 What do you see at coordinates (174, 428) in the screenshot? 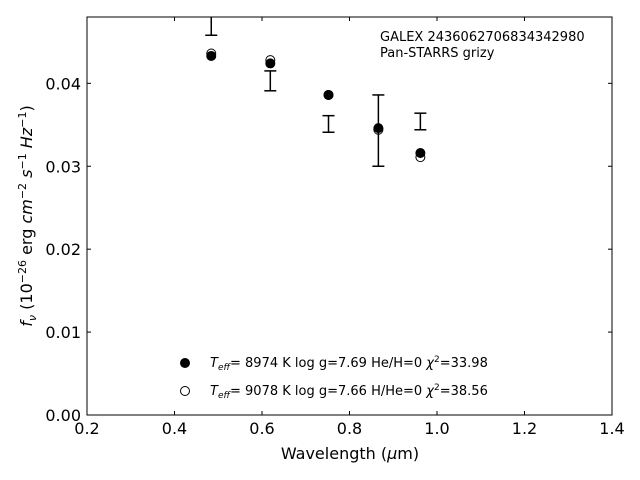
I see `x-tick-label: 0.4` at bounding box center [174, 428].